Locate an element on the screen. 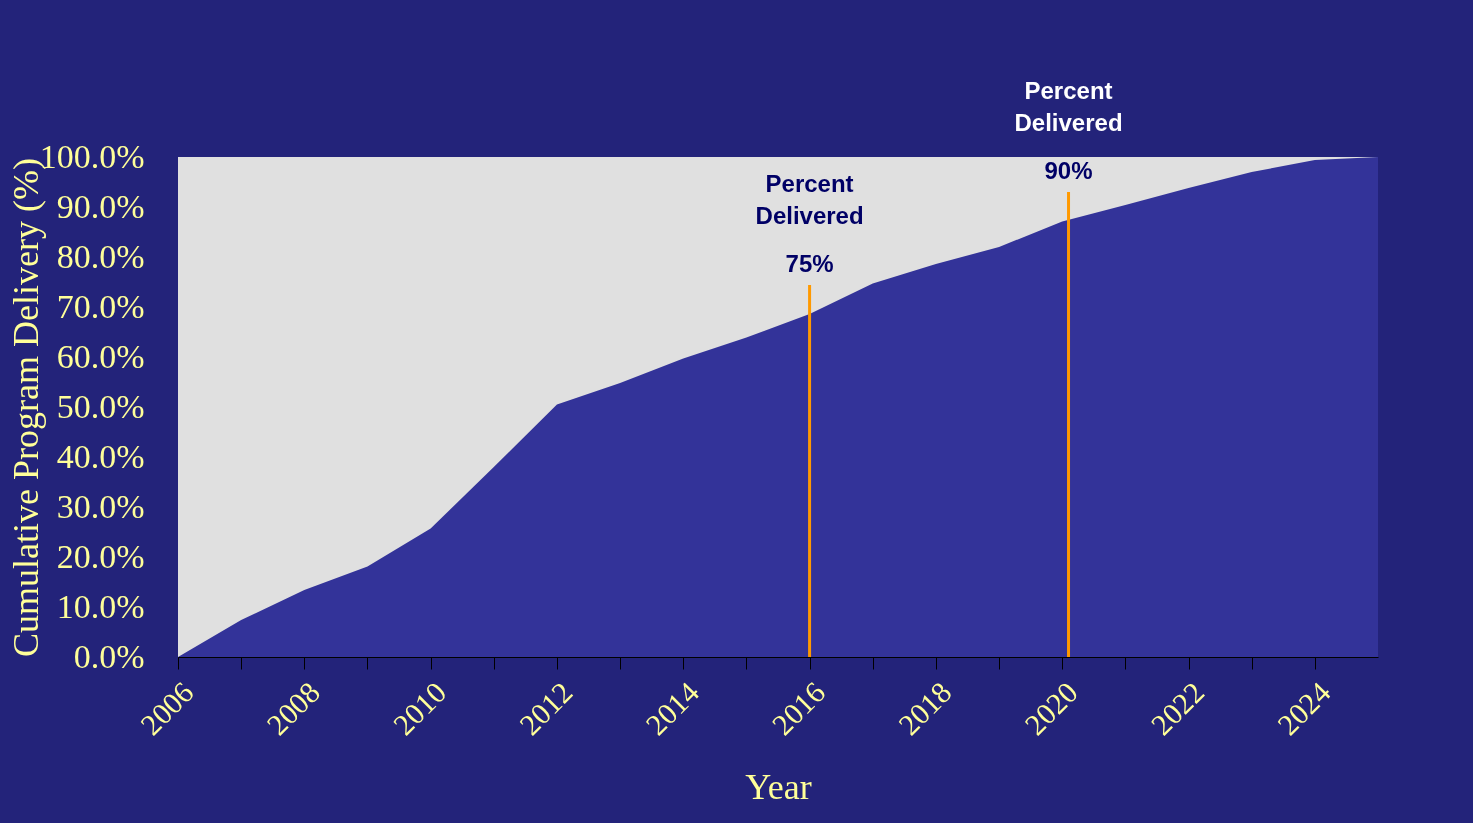 This screenshot has width=1473, height=823. y-tick-label: 70.0% is located at coordinates (100, 306).